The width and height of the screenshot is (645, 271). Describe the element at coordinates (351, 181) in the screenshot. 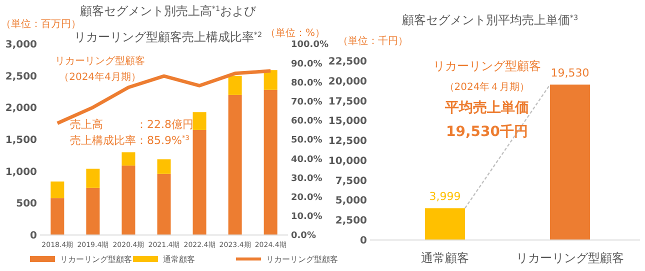

I see `y-tick-label: 7,500` at that location.